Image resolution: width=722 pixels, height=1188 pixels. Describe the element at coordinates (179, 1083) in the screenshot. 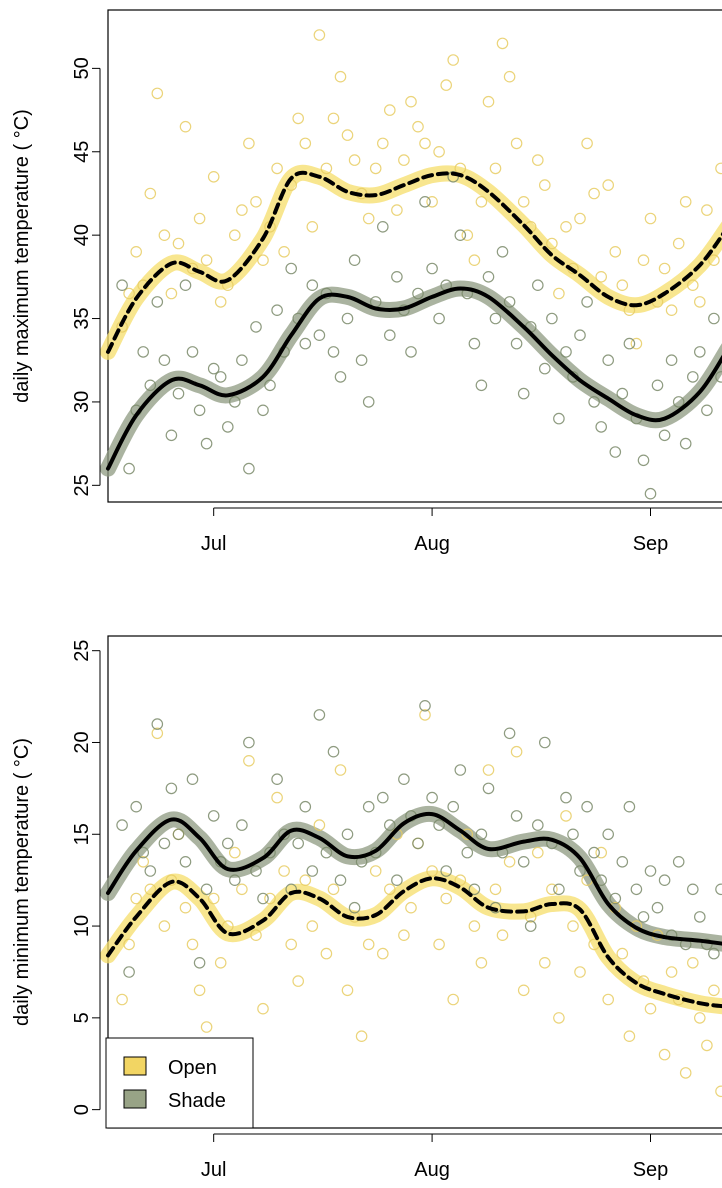

I see `legend-box` at that location.